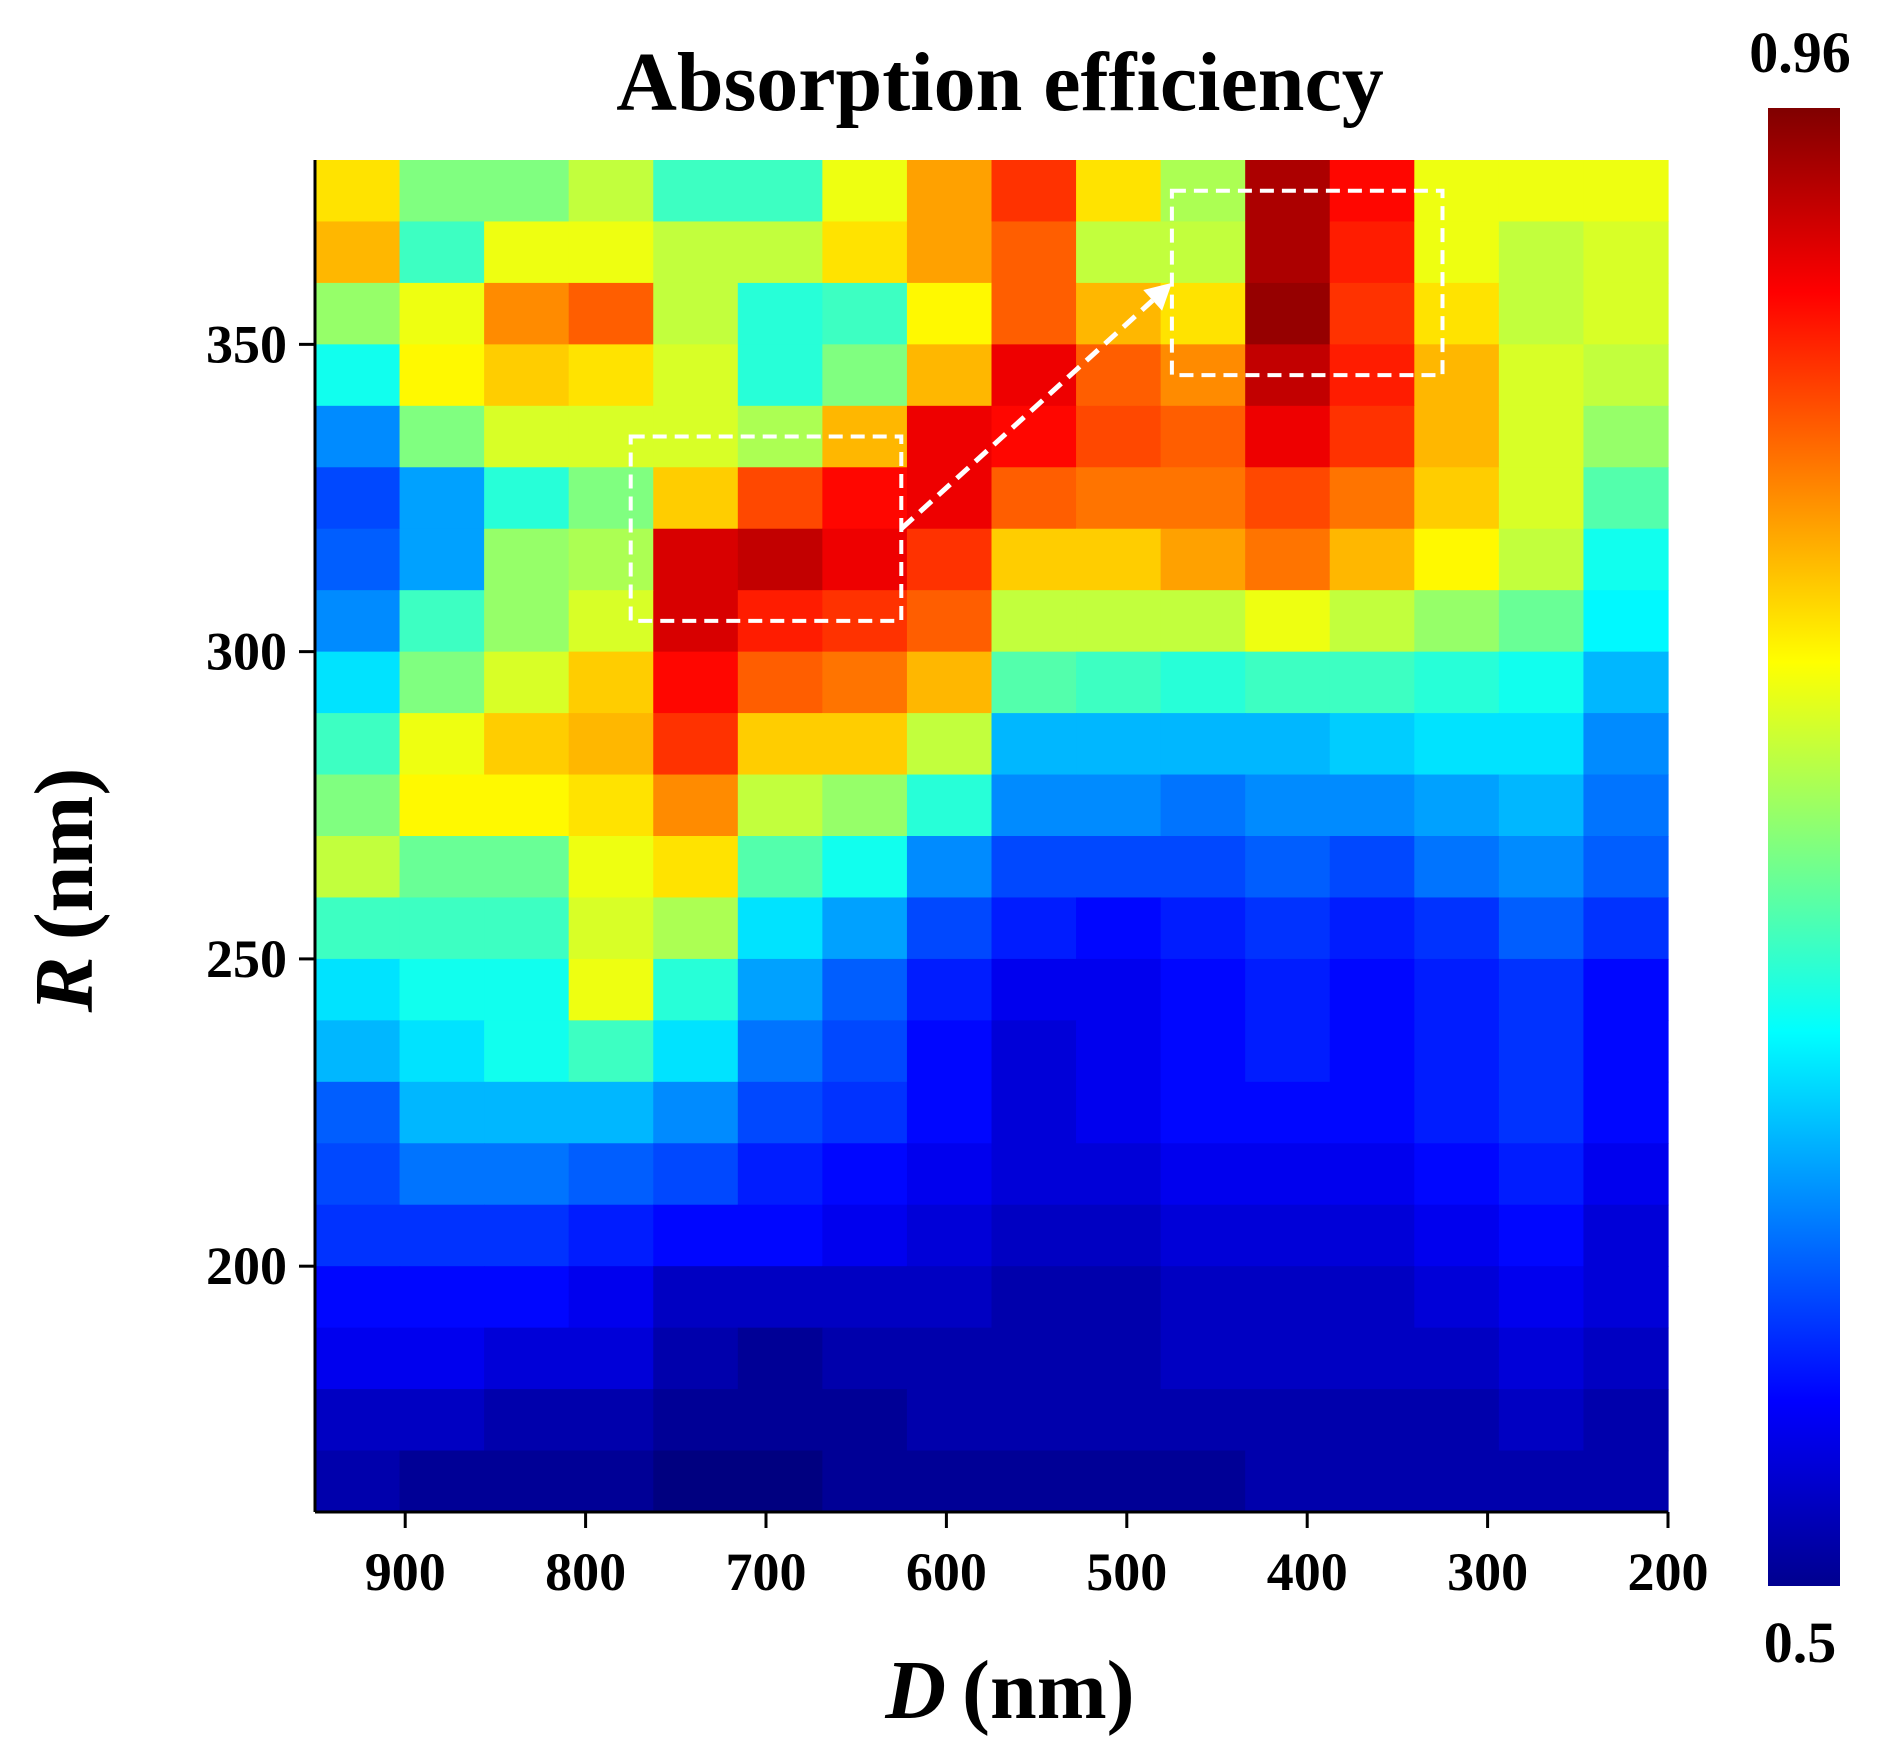 This screenshot has width=1877, height=1759. I want to click on y-axis-label: R (nm), so click(64, 891).